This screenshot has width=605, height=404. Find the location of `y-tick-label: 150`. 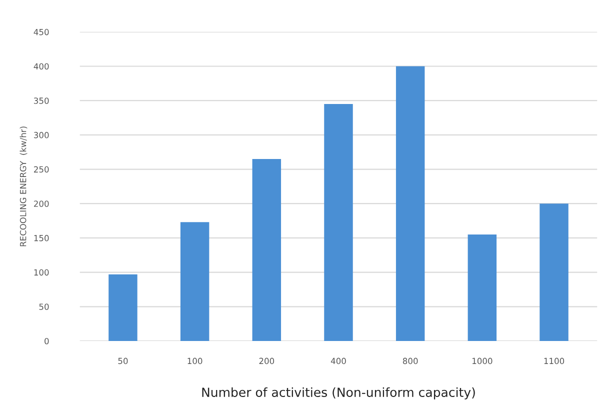

y-tick-label: 150 is located at coordinates (41, 238).